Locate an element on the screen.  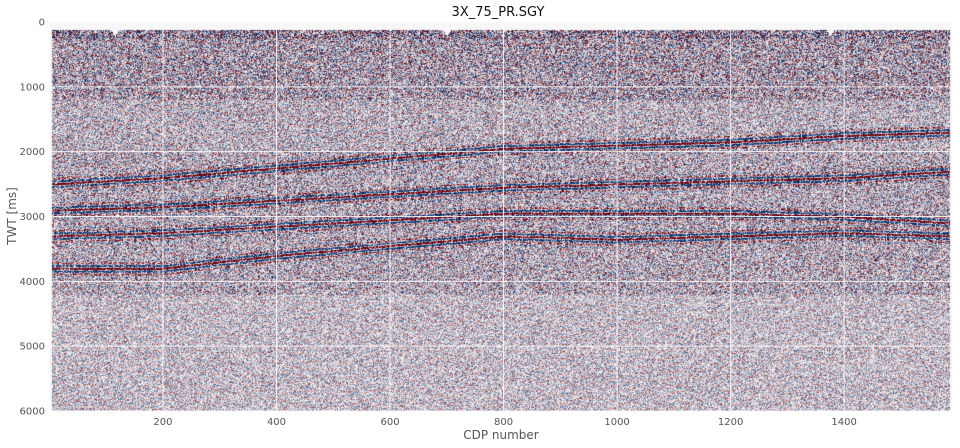
x-tick-label: 1200 is located at coordinates (730, 422).